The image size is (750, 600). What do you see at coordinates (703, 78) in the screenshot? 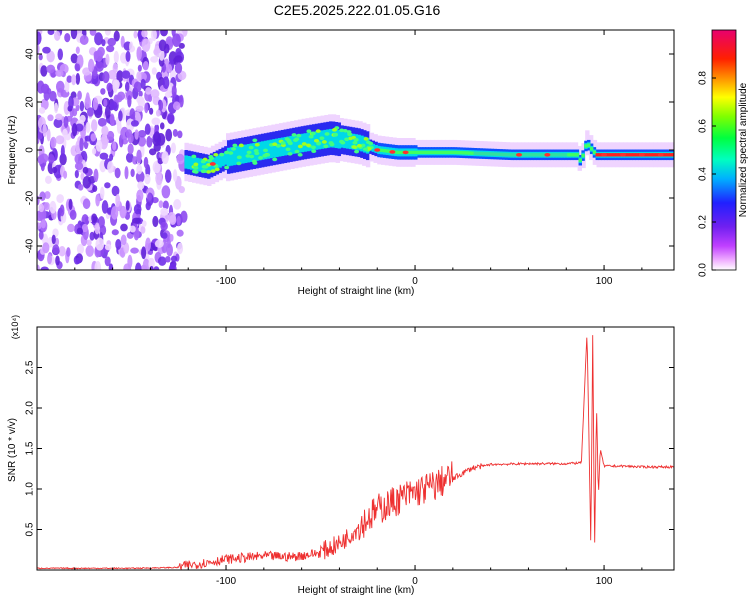
I see `colorbar-tick-label: 0.8` at bounding box center [703, 78].